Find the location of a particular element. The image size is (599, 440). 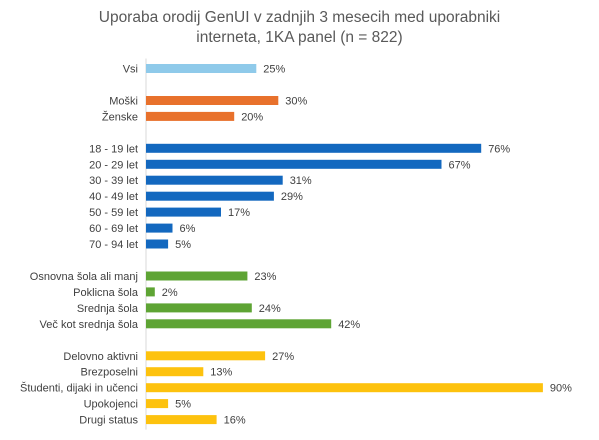

value-label: 16% is located at coordinates (235, 421).